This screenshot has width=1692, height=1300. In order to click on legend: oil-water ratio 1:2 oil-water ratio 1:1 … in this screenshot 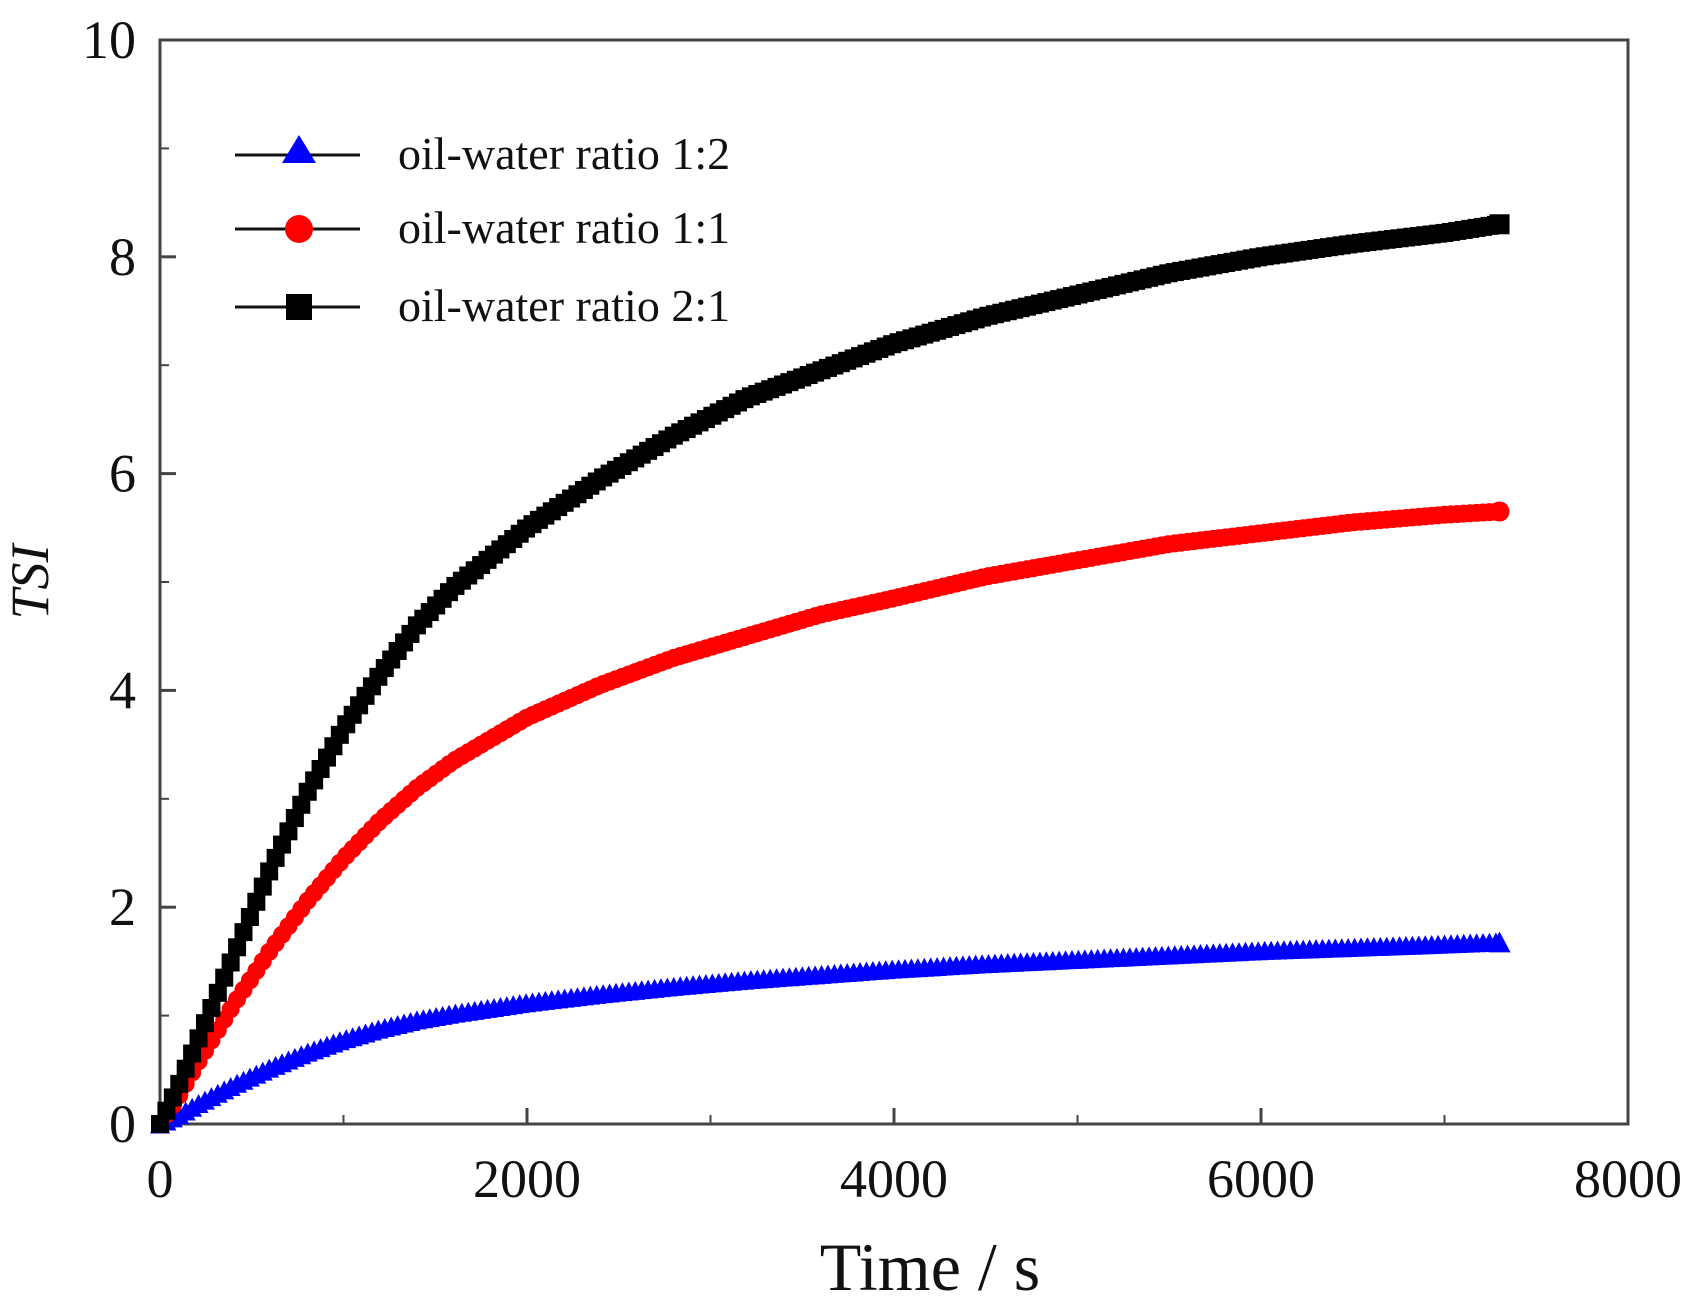, I will do `click(482, 229)`.